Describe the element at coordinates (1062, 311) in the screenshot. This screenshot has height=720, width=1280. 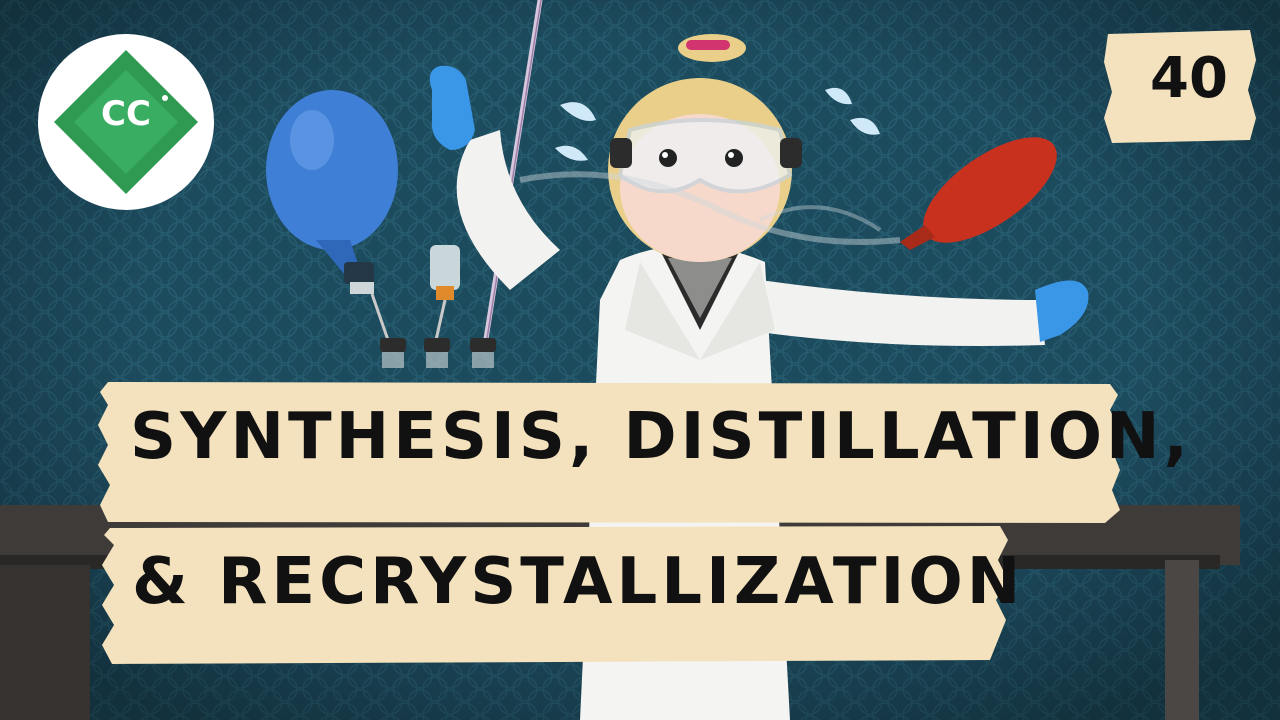
I see `right-glove-icon` at that location.